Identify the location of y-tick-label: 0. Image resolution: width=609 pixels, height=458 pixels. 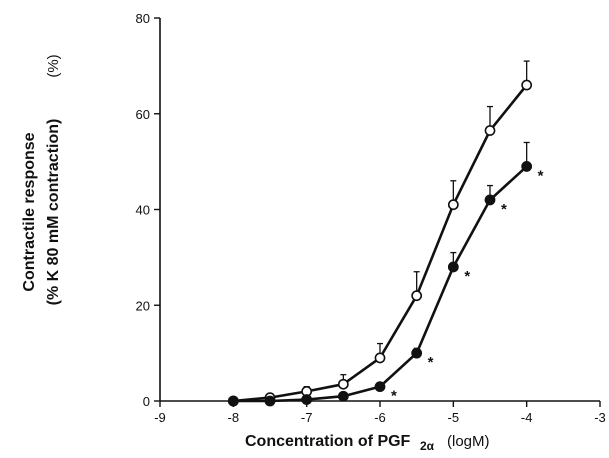
(146, 401).